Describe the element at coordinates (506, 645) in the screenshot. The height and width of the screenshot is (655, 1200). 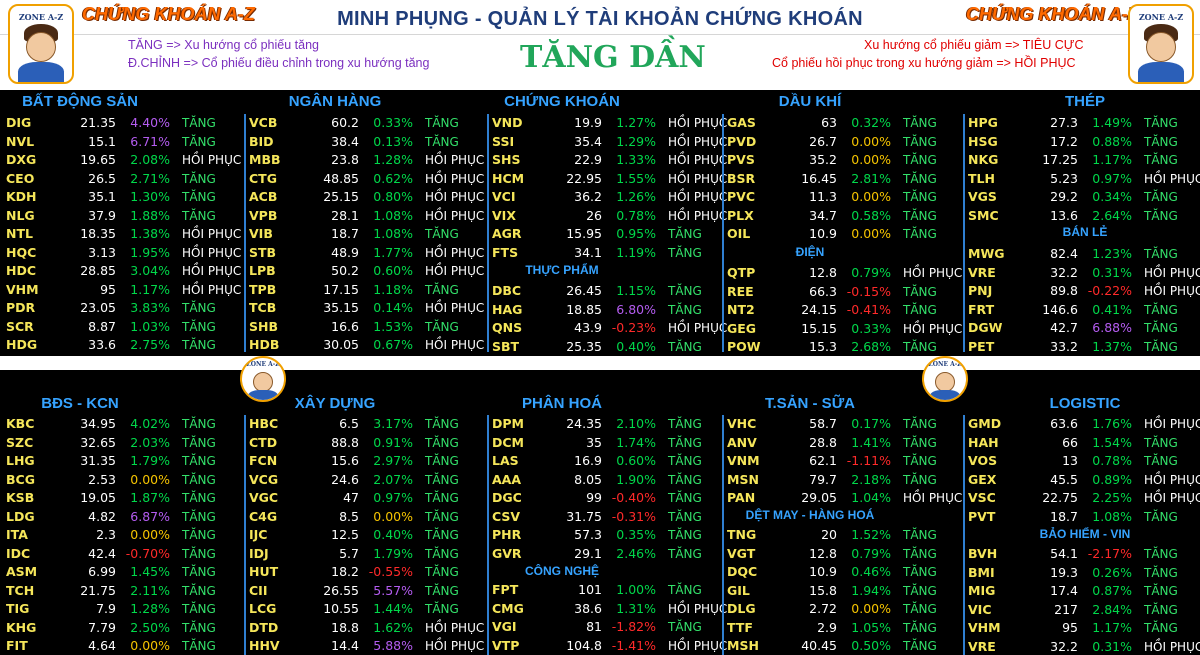
I see `ticker: VTP` at that location.